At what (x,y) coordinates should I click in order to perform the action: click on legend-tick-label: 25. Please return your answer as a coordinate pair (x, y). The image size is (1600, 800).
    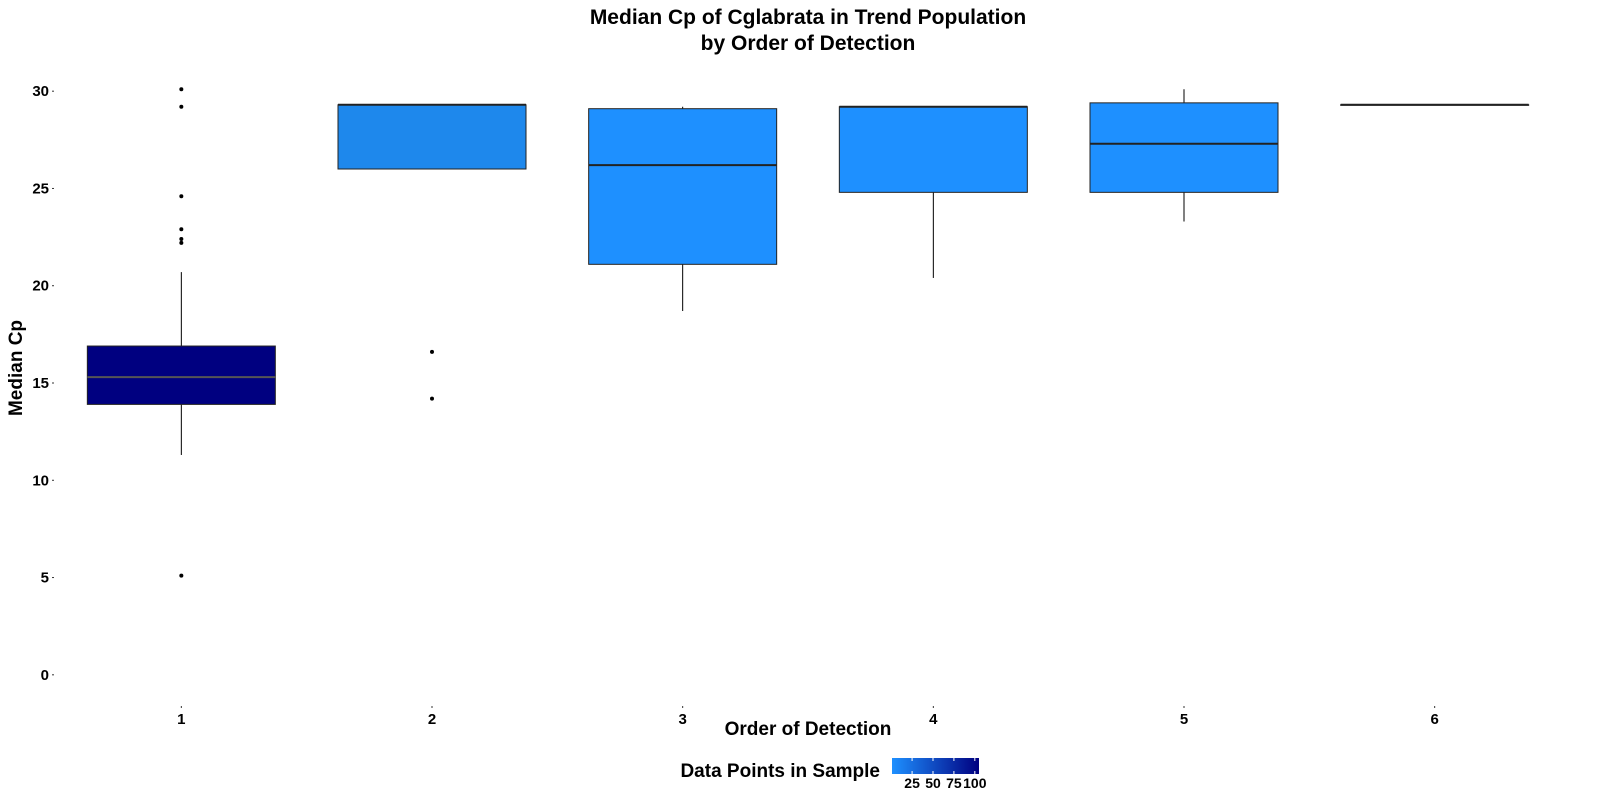
    Looking at the image, I should click on (912, 783).